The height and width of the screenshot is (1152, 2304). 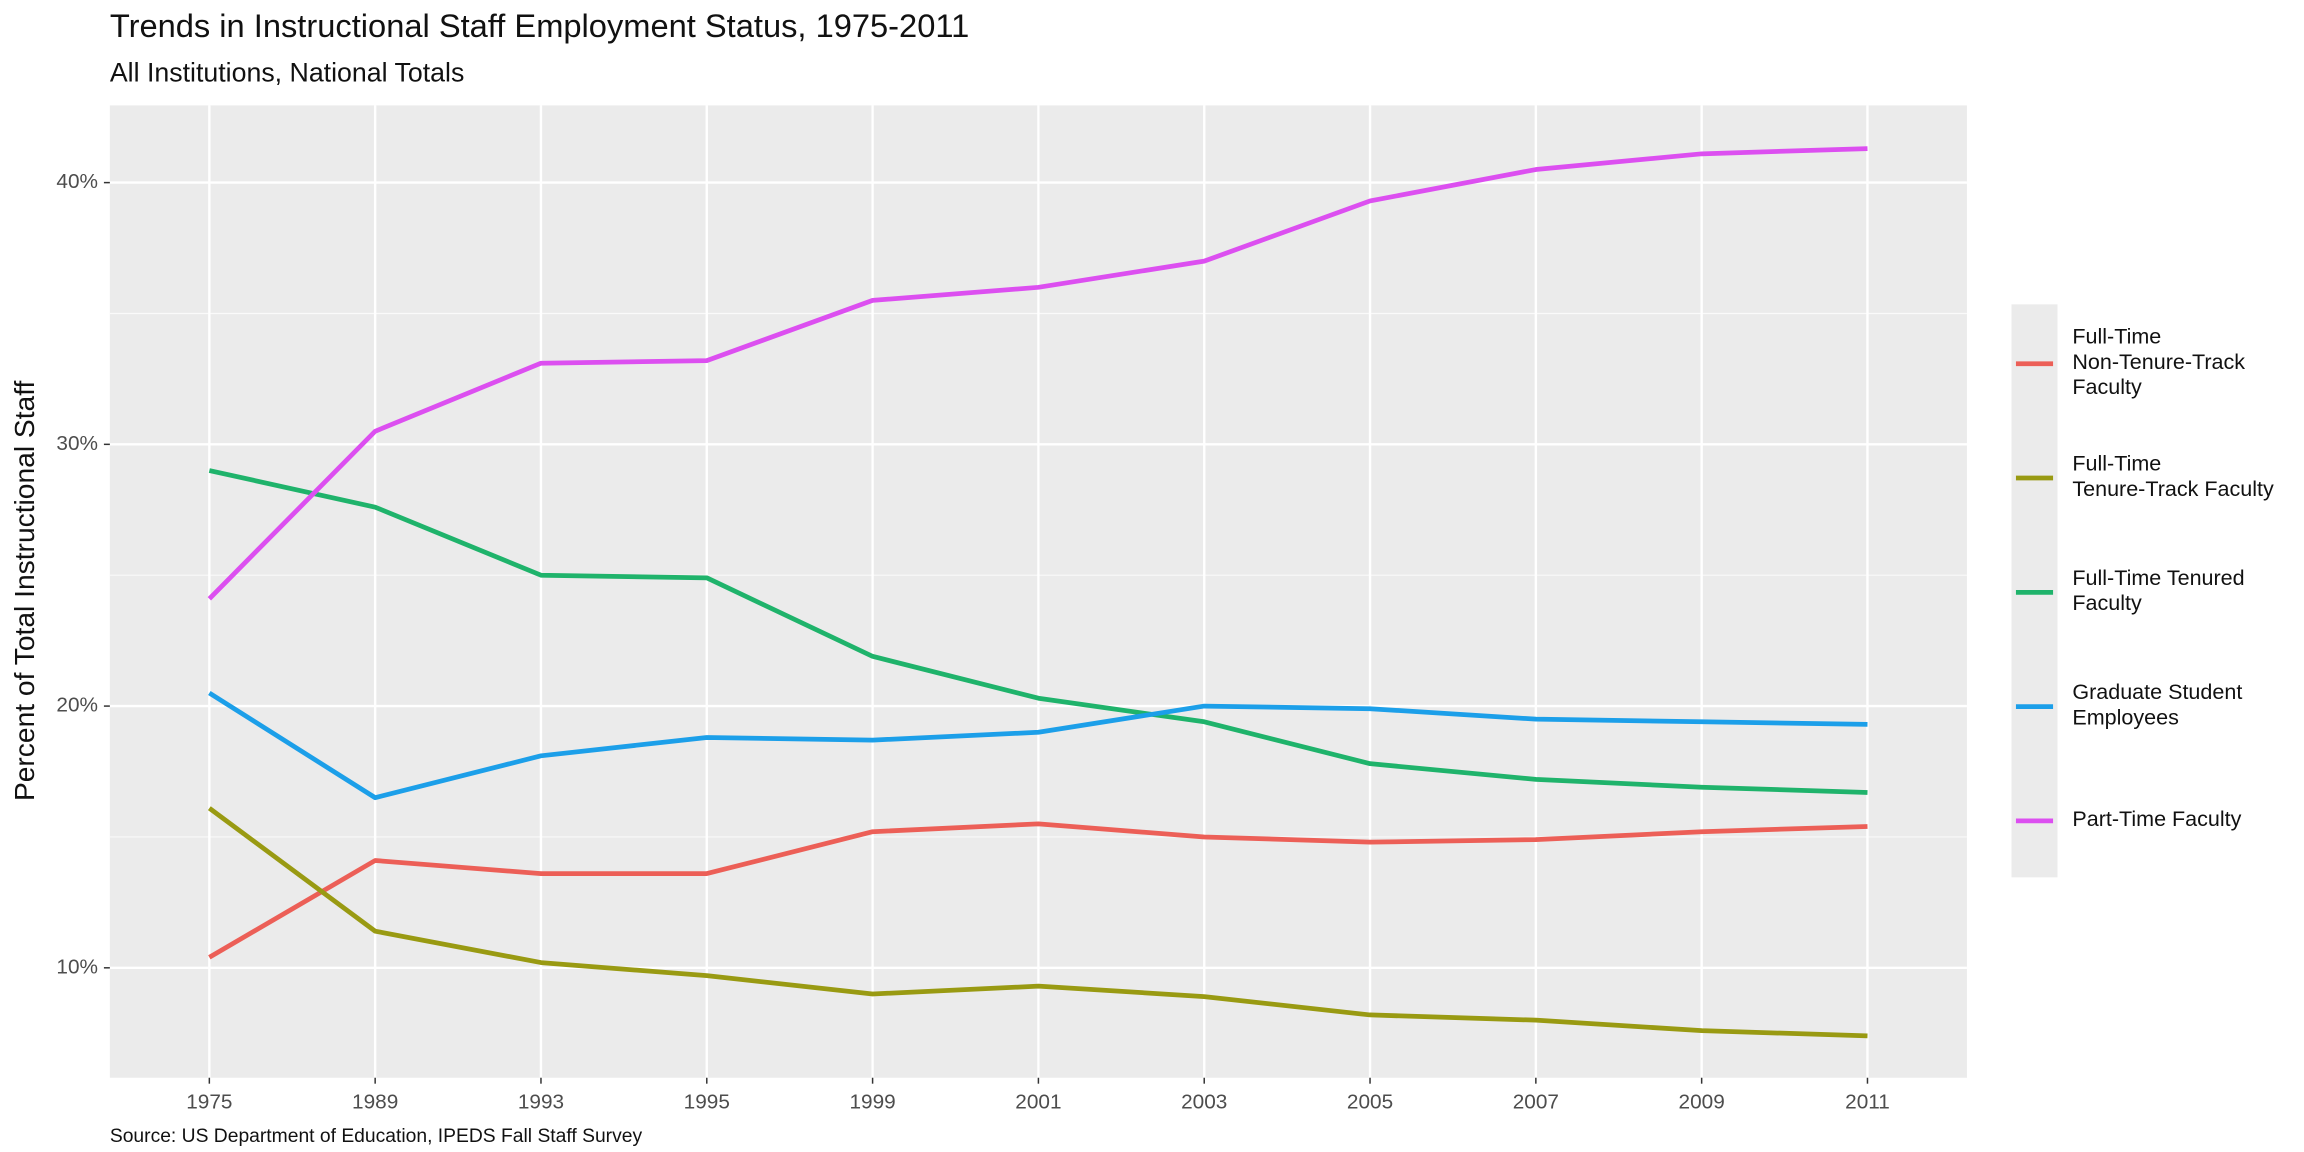 I want to click on x-tick-label: 2003, so click(x=1204, y=1101).